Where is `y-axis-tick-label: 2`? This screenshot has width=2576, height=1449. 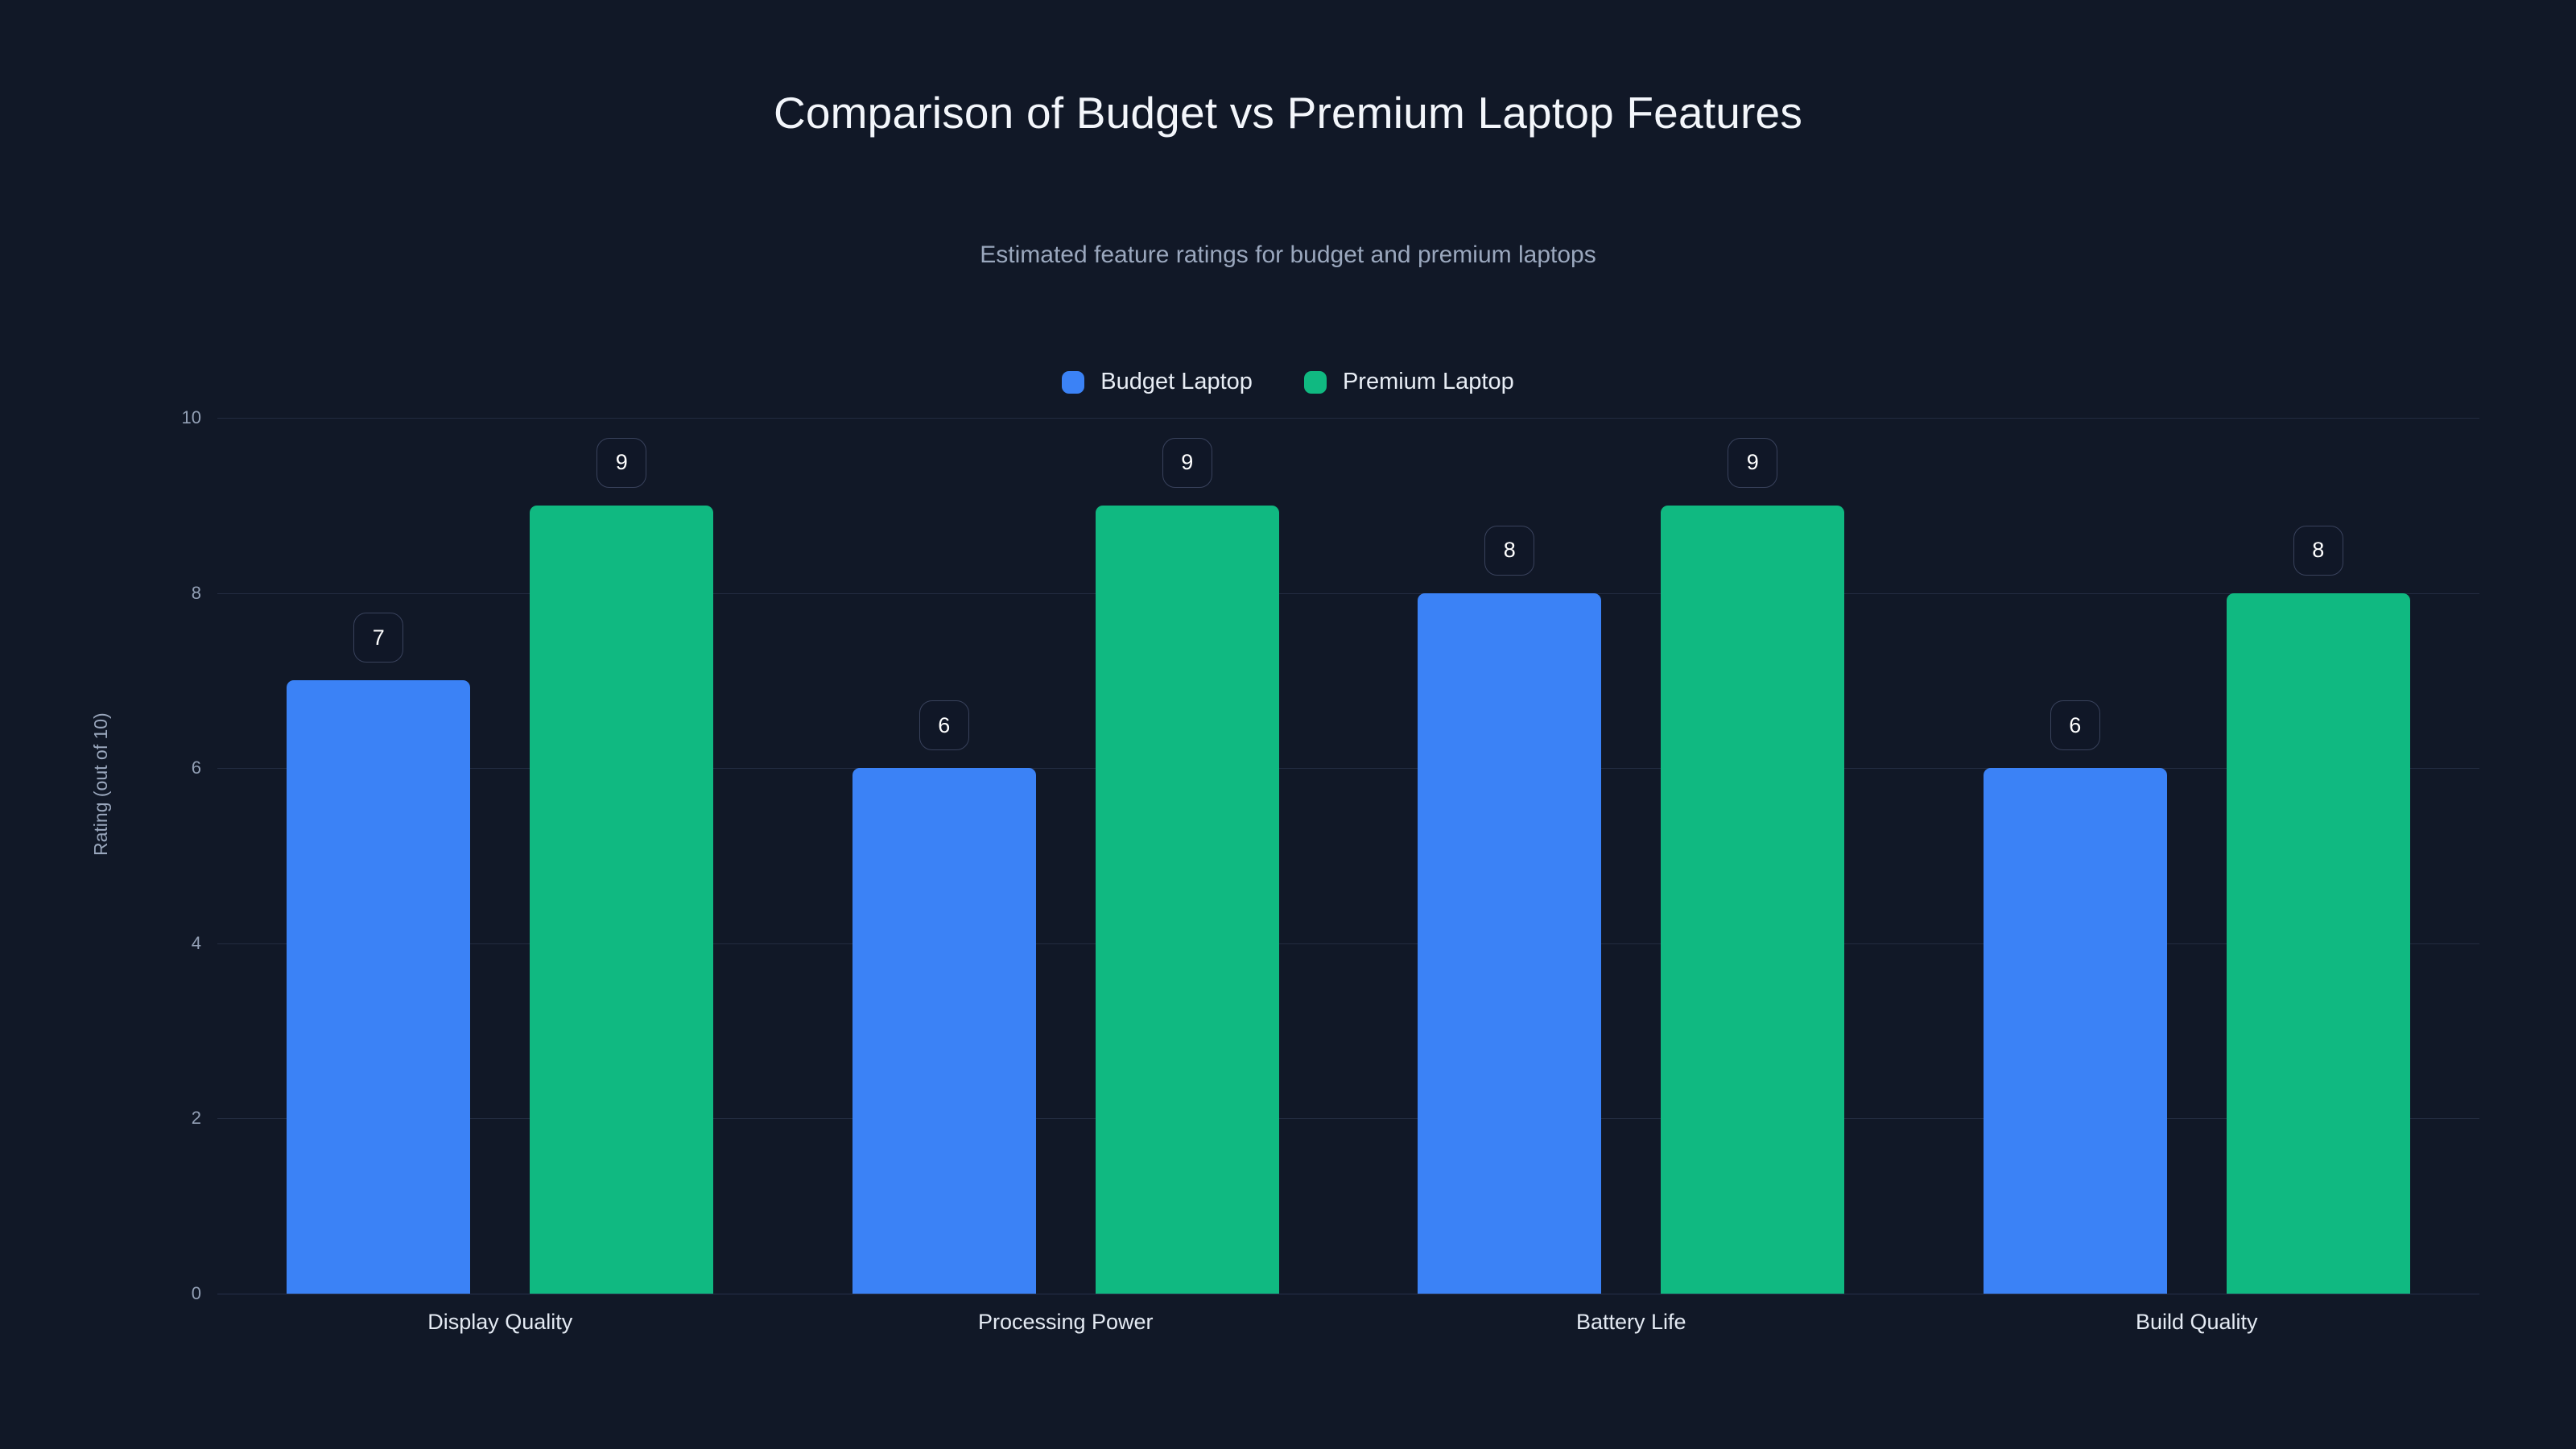 y-axis-tick-label: 2 is located at coordinates (196, 1118).